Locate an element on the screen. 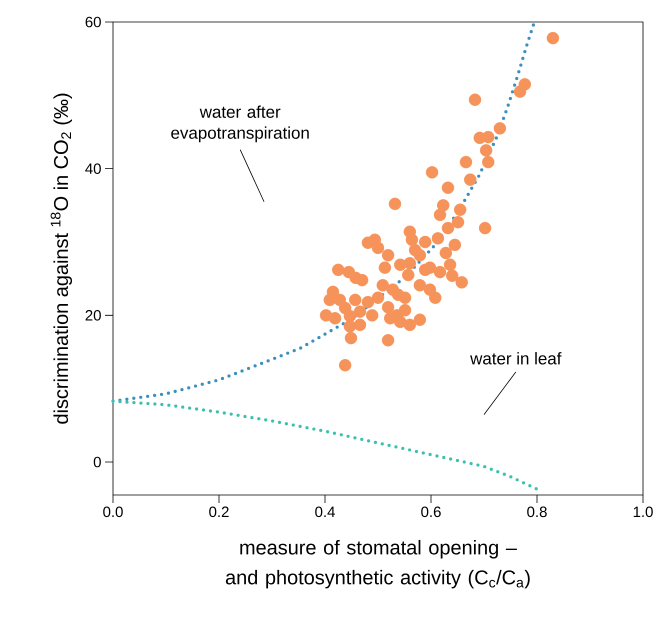  x-tick-label: 1.0 is located at coordinates (643, 512).